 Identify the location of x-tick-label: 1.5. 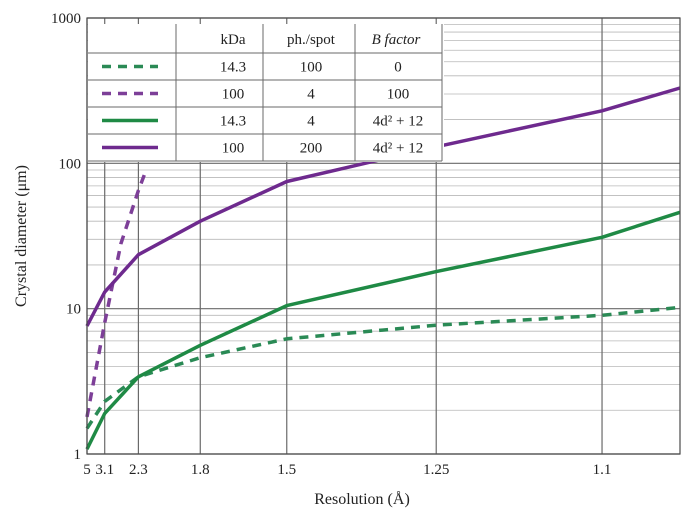
(286, 470).